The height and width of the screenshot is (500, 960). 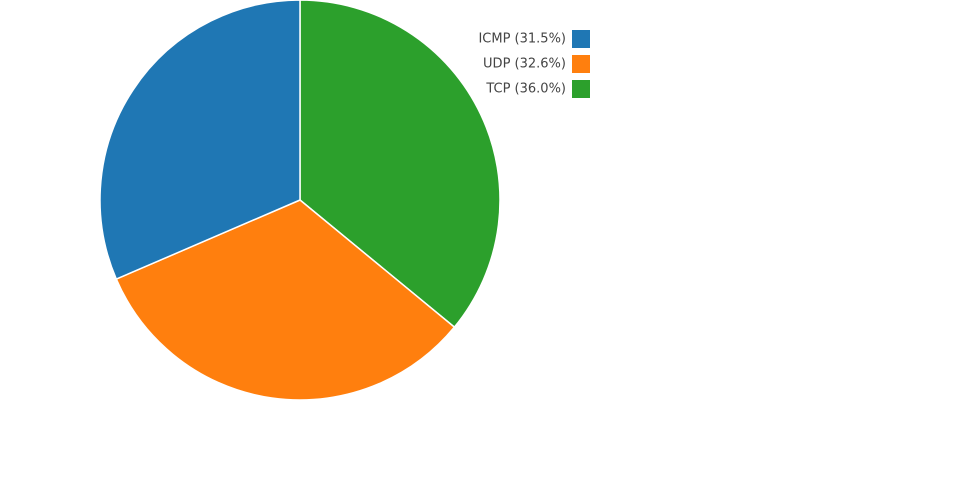 I want to click on legend-label: TCP (36.0%), so click(x=525, y=89).